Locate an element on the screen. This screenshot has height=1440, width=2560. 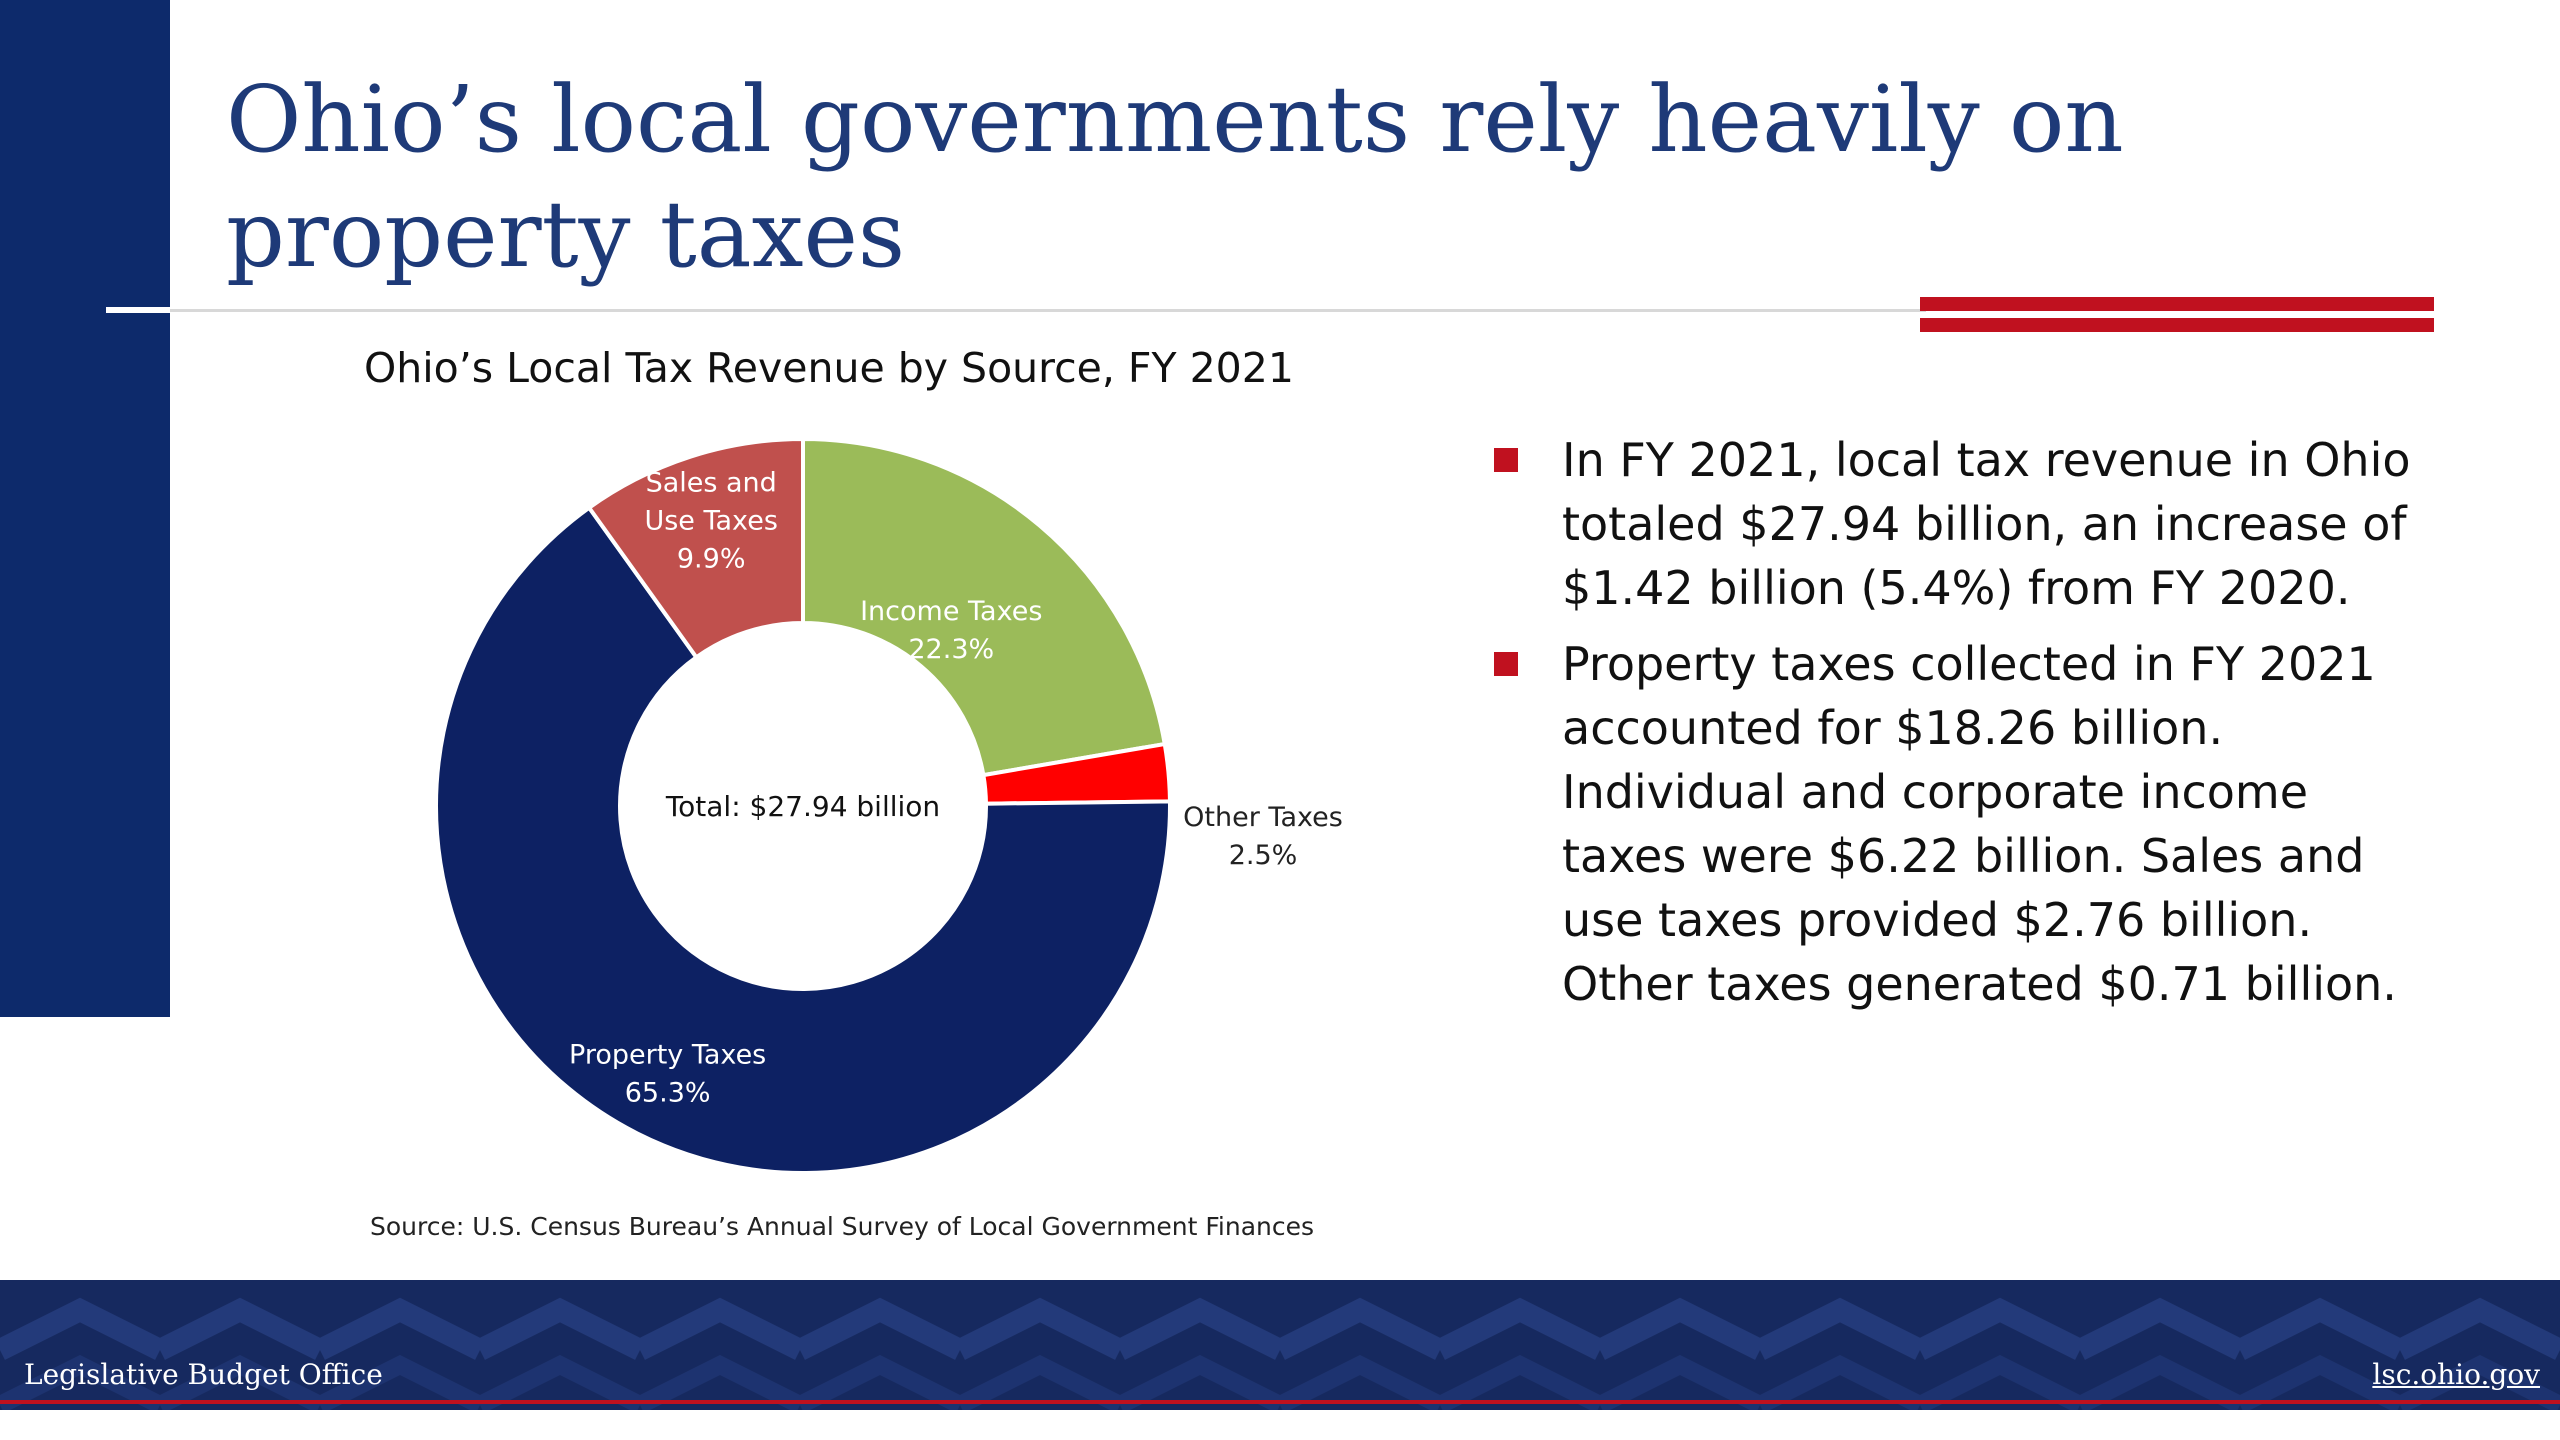
footer-band is located at coordinates (1280, 1345).